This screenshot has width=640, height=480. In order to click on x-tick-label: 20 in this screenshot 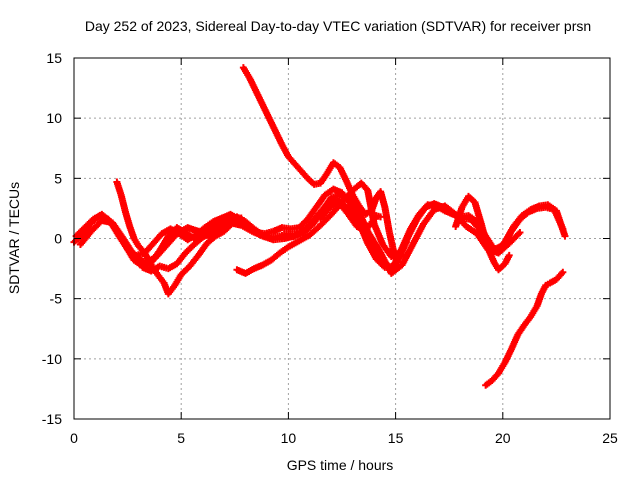, I will do `click(503, 438)`.